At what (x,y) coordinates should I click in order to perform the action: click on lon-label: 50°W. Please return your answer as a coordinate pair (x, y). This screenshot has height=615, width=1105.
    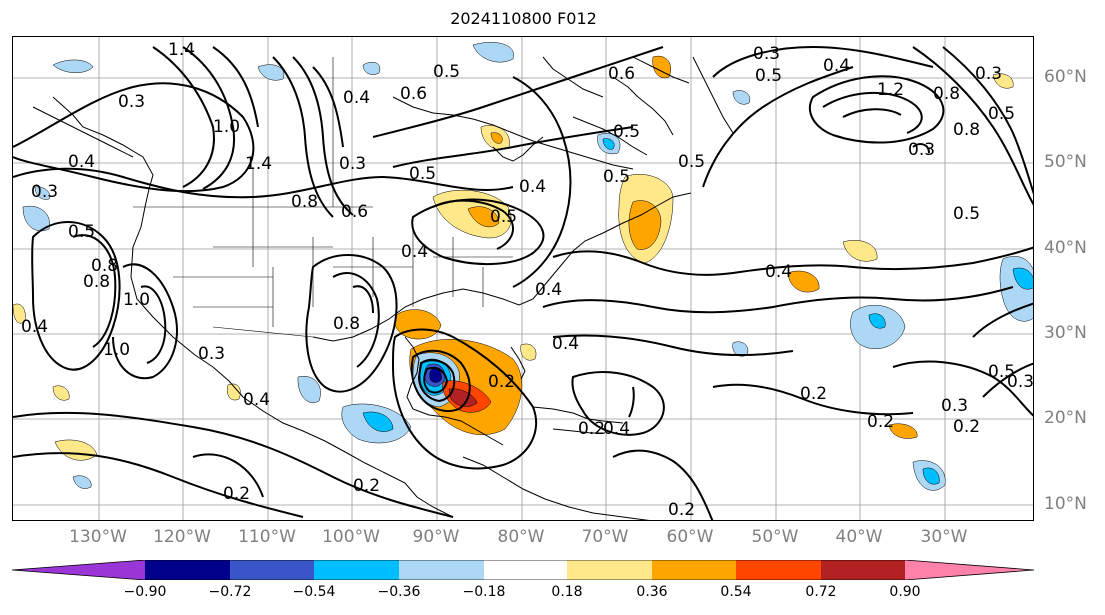
    Looking at the image, I should click on (775, 537).